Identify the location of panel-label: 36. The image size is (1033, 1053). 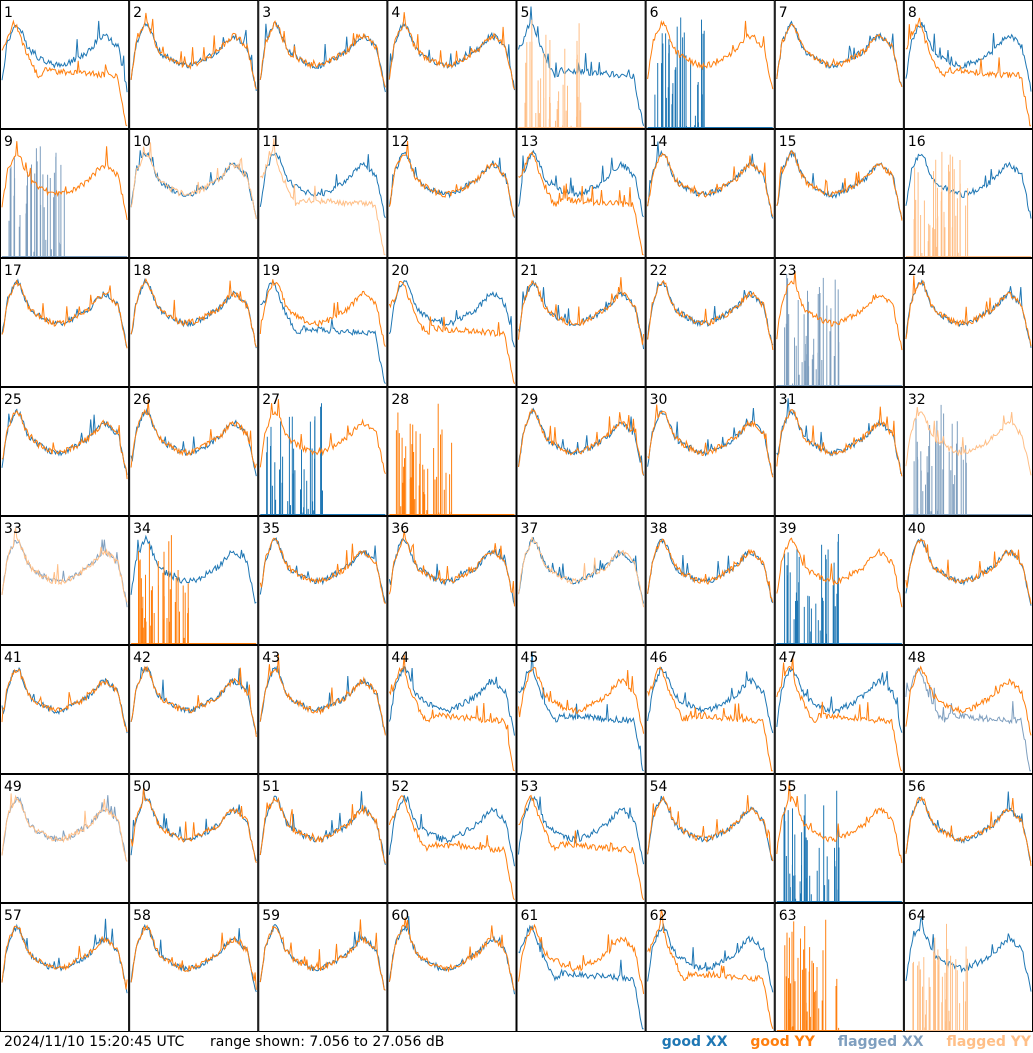
(400, 529).